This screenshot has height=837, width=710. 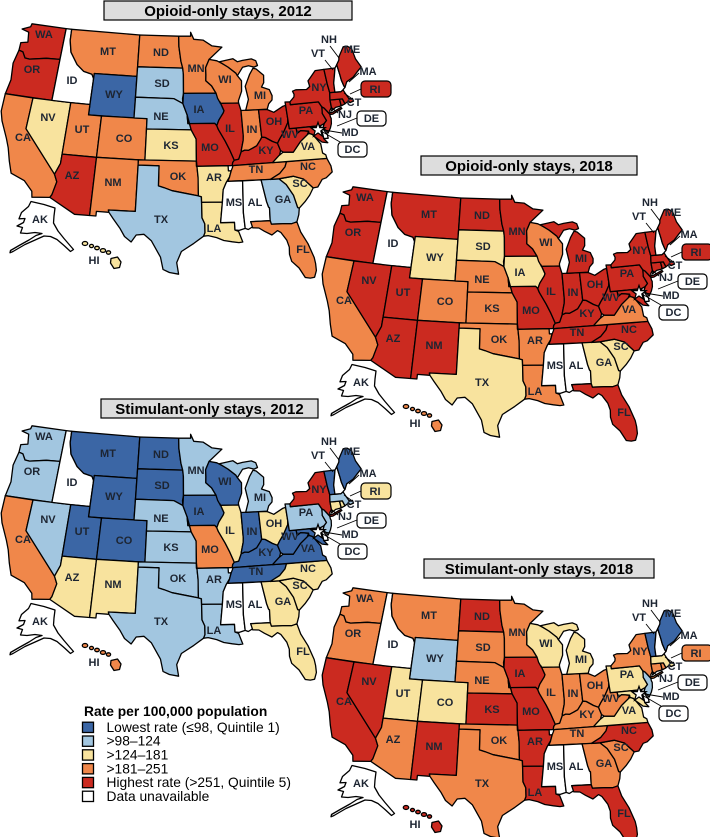 What do you see at coordinates (539, 569) in the screenshot?
I see `svg-text: Stimulant-only stays, 2018` at bounding box center [539, 569].